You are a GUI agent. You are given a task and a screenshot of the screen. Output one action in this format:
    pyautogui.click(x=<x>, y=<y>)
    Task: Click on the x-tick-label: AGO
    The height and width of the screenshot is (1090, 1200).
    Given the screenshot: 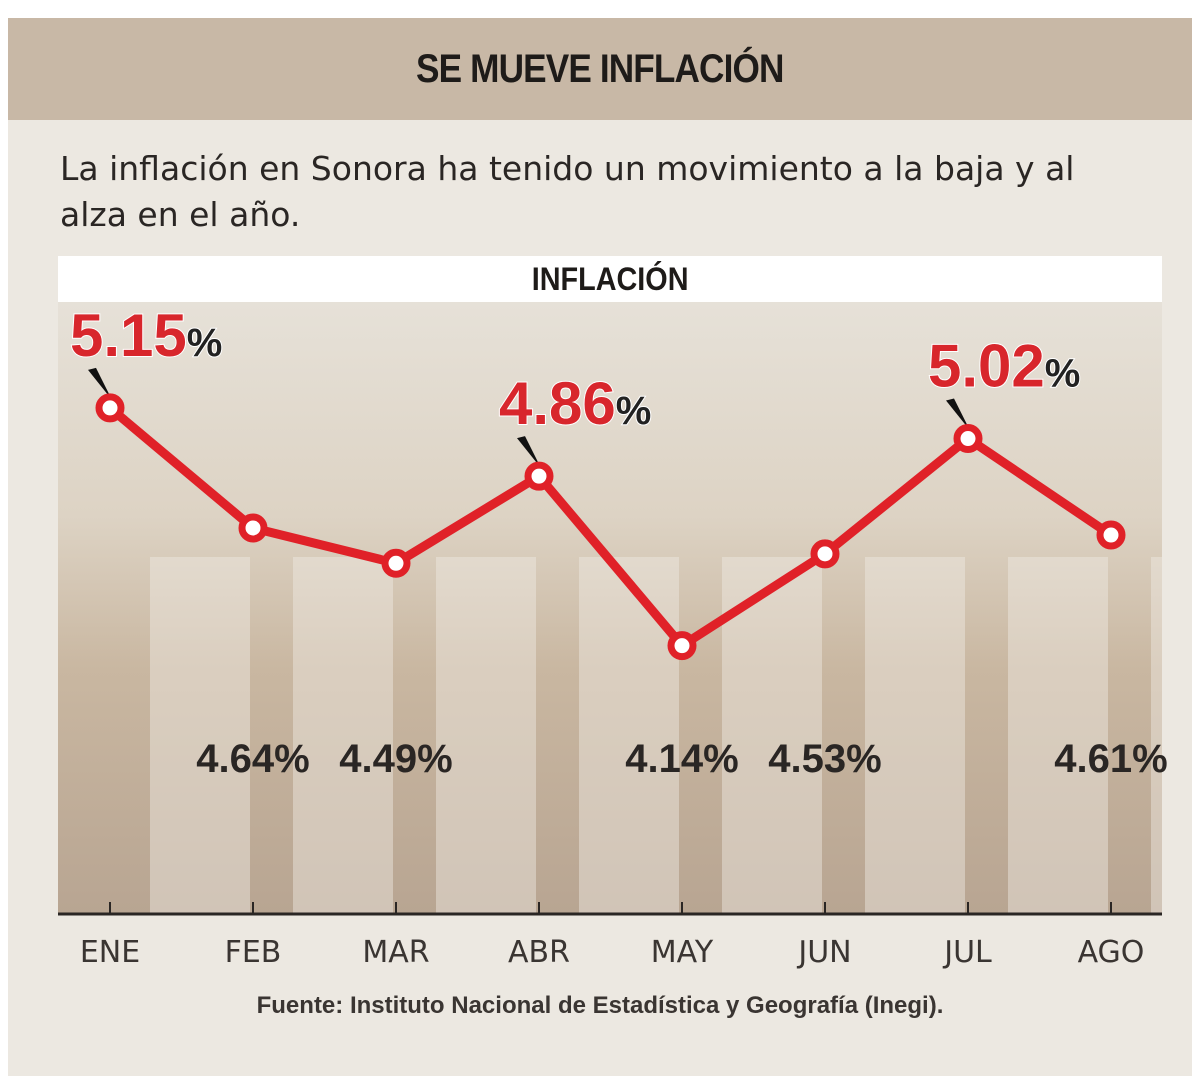 What is the action you would take?
    pyautogui.click(x=1111, y=952)
    